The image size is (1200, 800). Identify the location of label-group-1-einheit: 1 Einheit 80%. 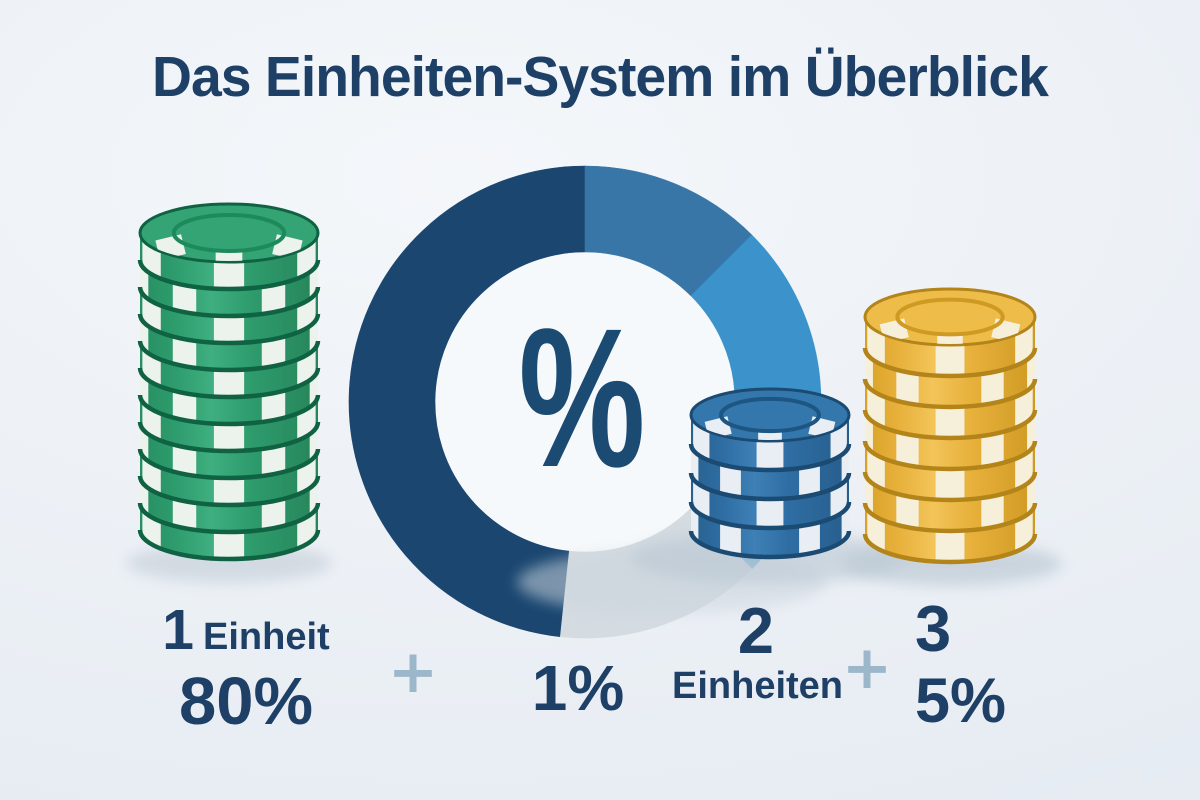
(246, 670).